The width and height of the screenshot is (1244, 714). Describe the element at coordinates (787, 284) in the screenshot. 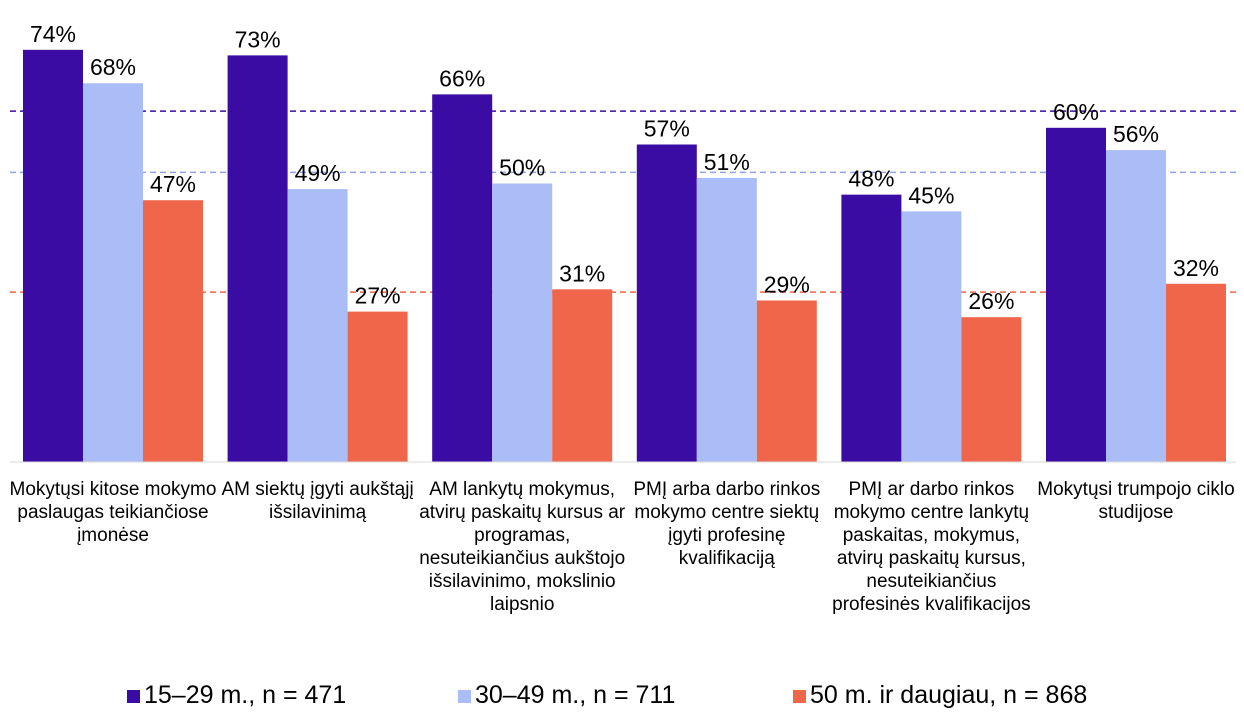

I see `value-label-50-plus-4: 29%` at that location.